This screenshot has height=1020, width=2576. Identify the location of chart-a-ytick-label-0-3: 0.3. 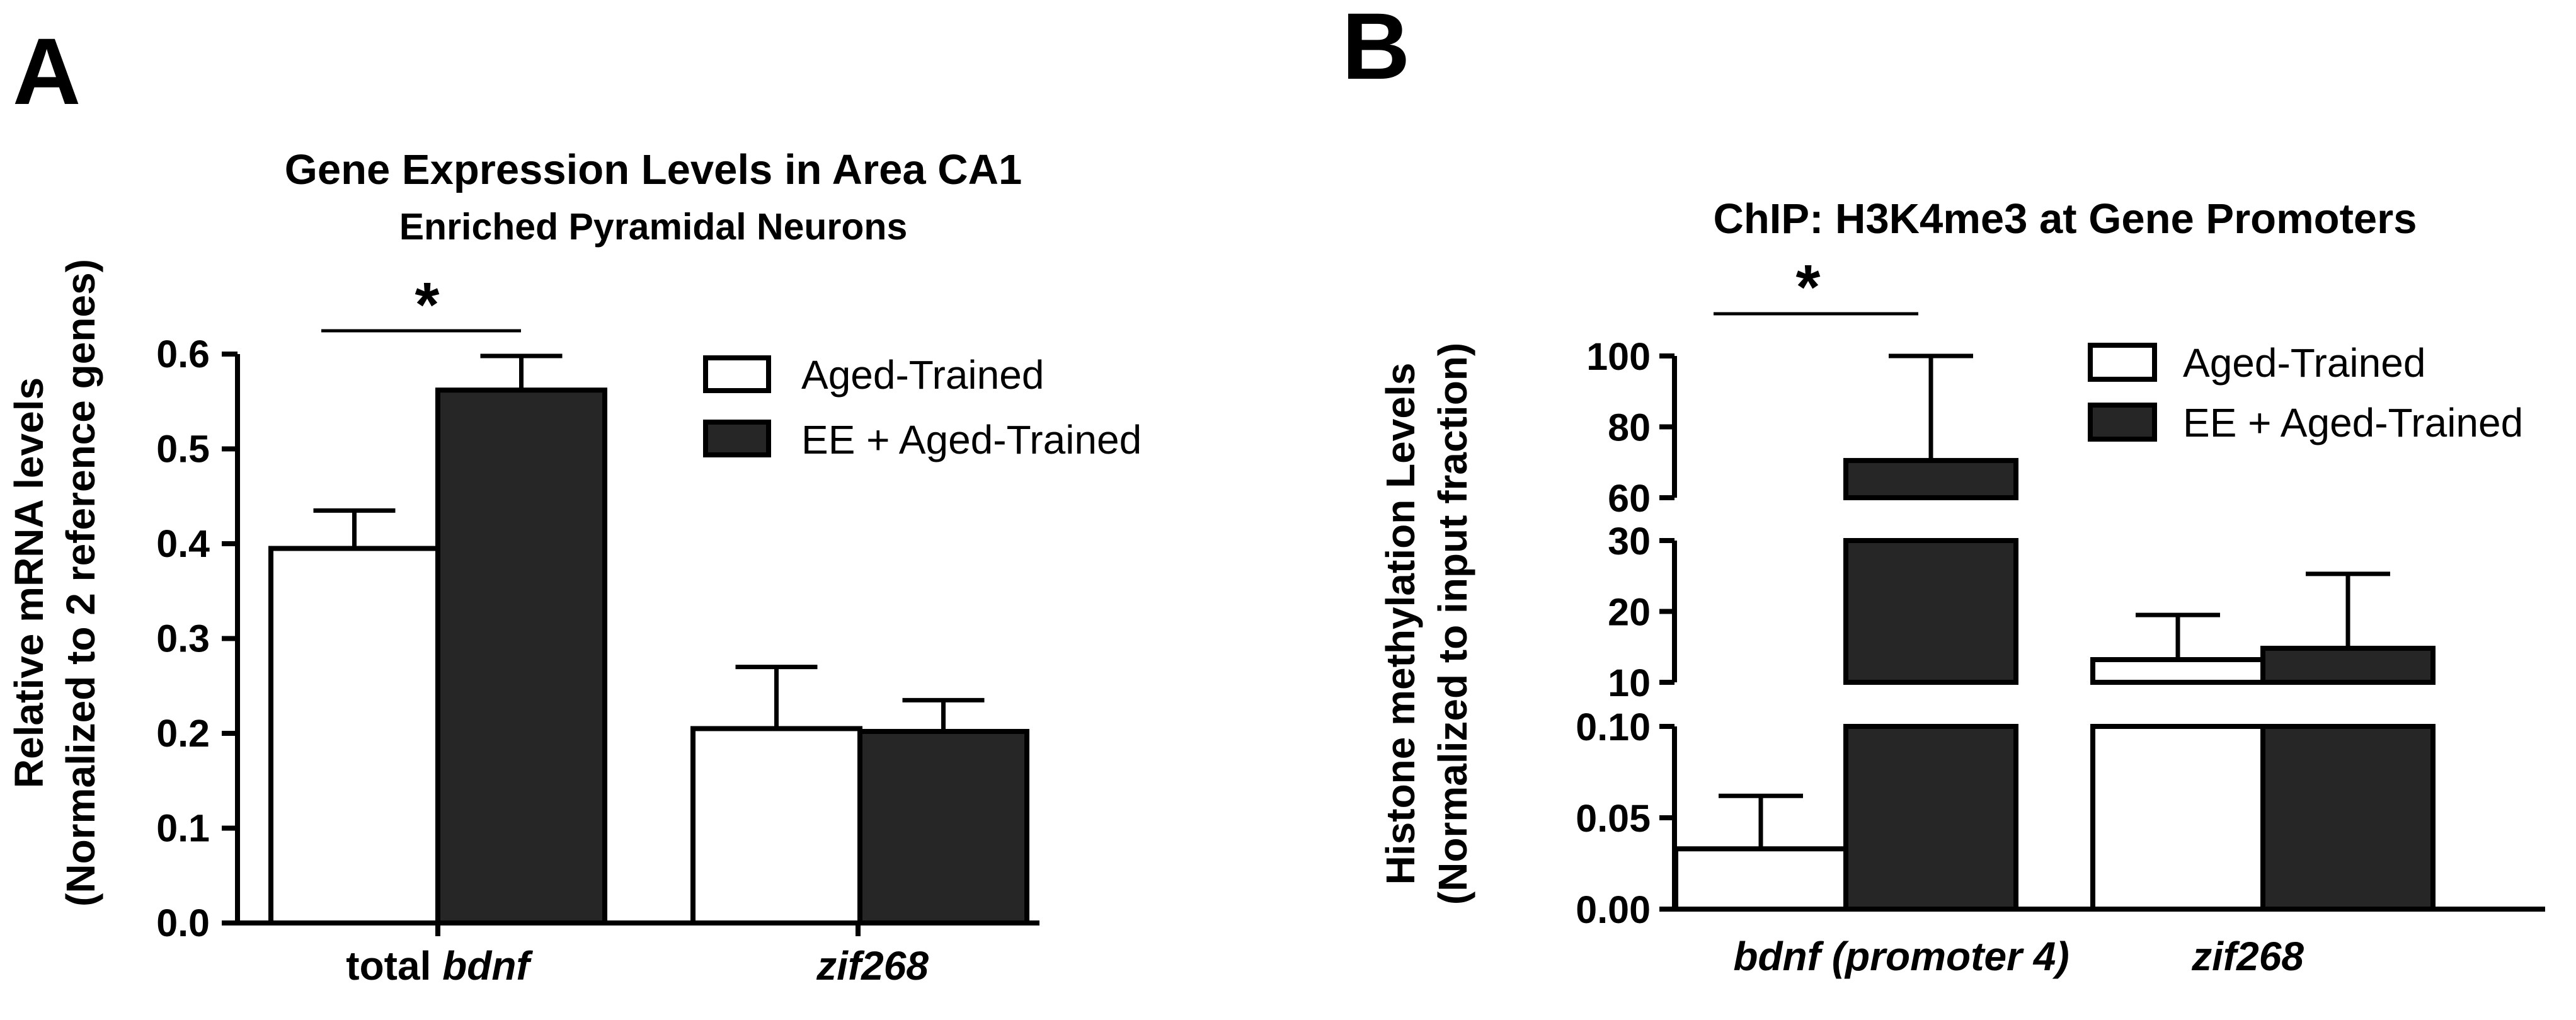
(183, 638).